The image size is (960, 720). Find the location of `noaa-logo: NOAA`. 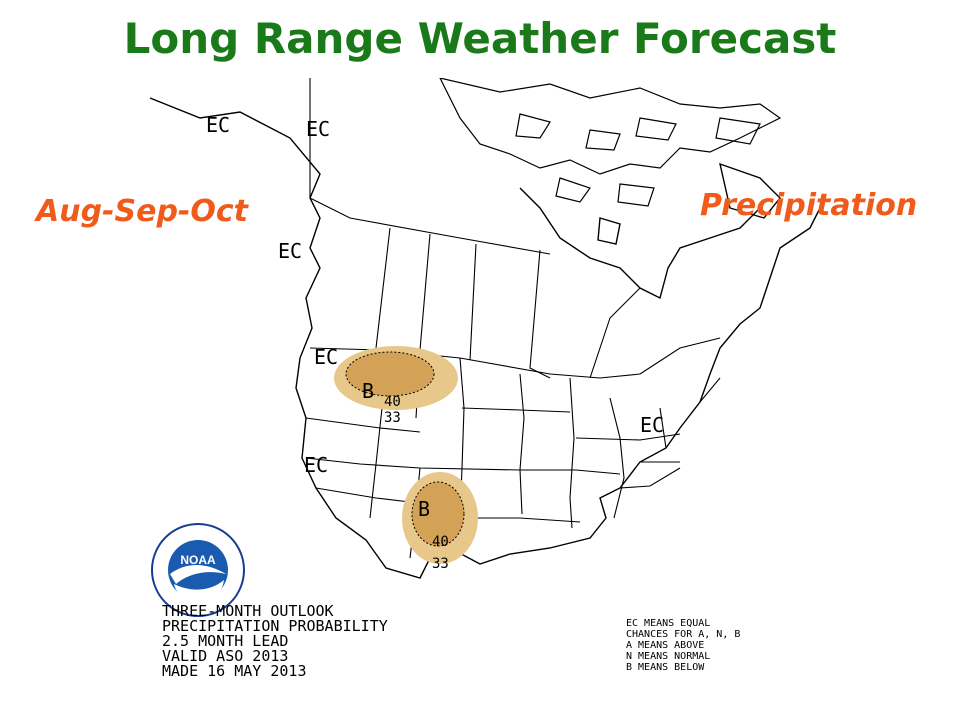

noaa-logo: NOAA is located at coordinates (198, 570).